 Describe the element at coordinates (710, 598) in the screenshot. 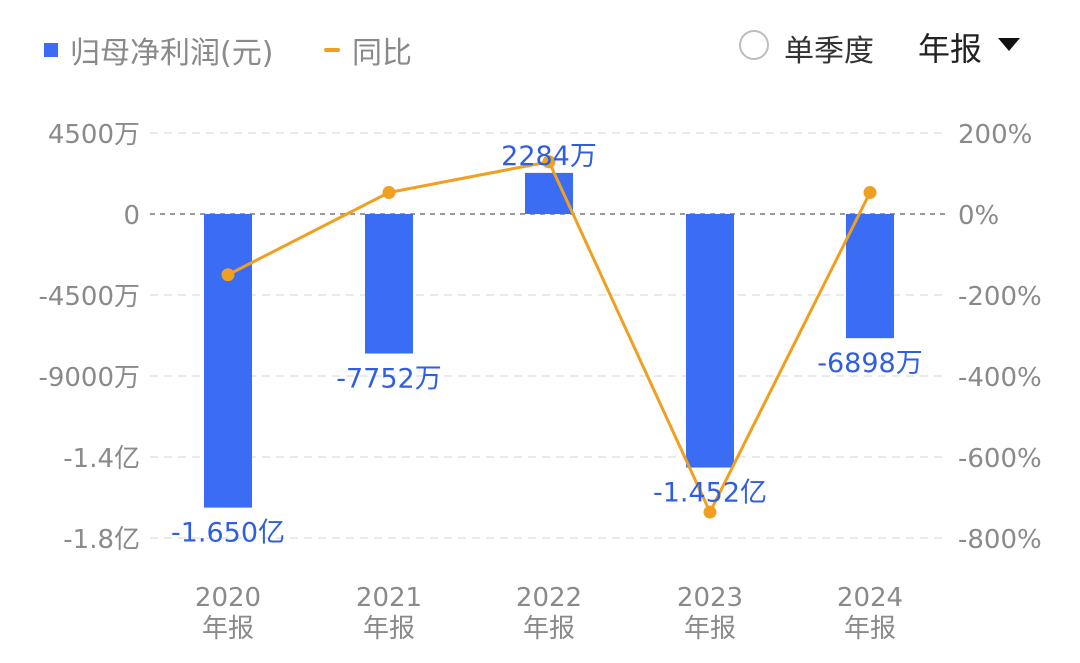

I see `x-axis-year-label: 2023` at that location.